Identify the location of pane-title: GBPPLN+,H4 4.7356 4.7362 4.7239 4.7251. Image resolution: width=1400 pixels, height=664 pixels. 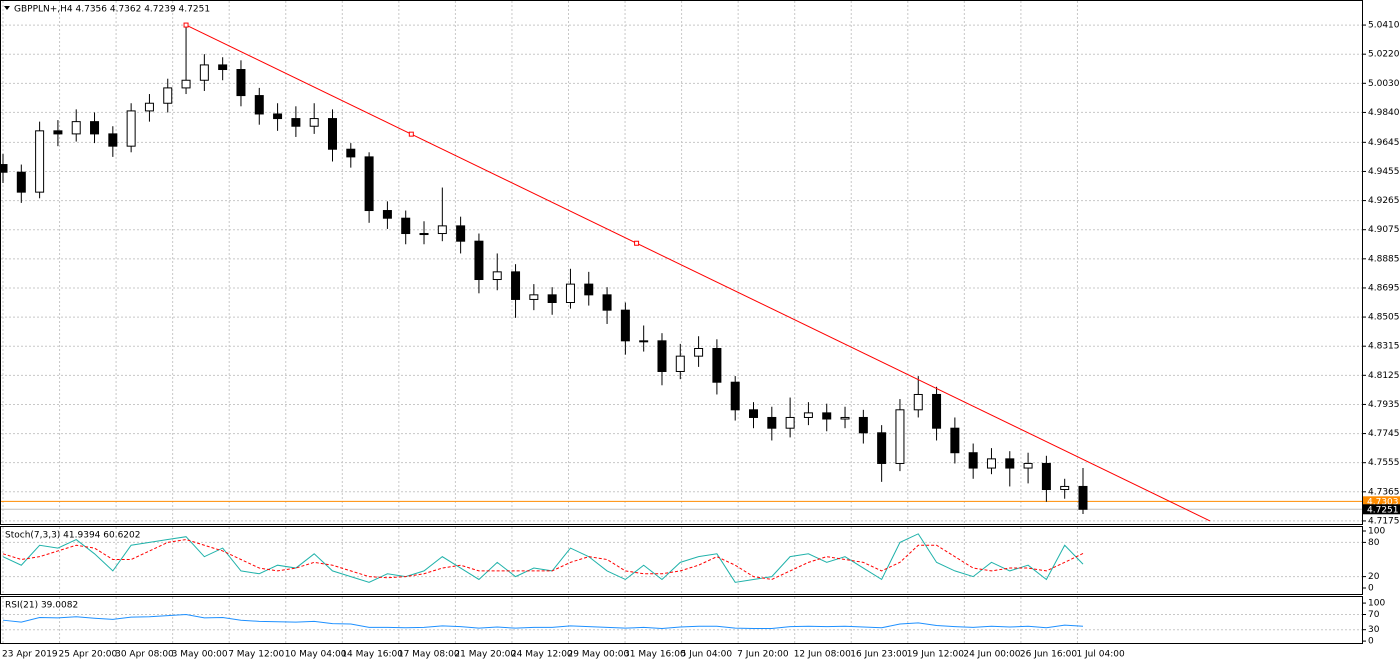
(112, 10).